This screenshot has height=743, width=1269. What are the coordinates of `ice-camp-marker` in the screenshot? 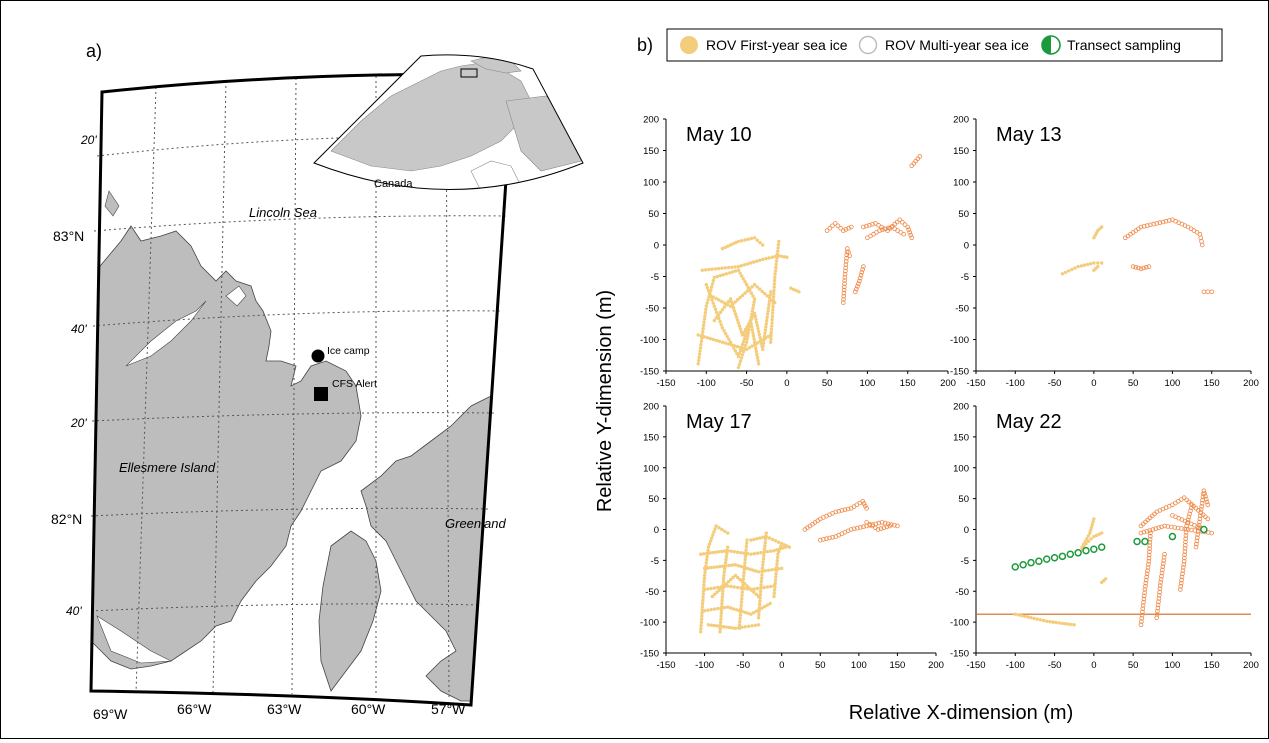 It's located at (318, 356).